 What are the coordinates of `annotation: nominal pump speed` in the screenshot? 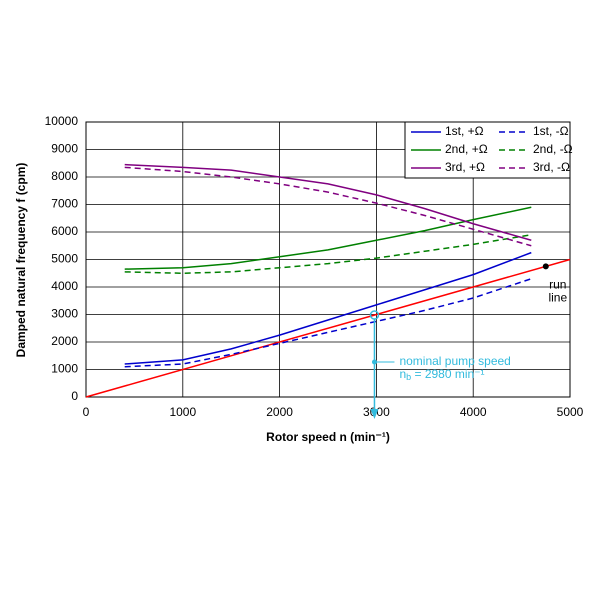 It's located at (454, 361).